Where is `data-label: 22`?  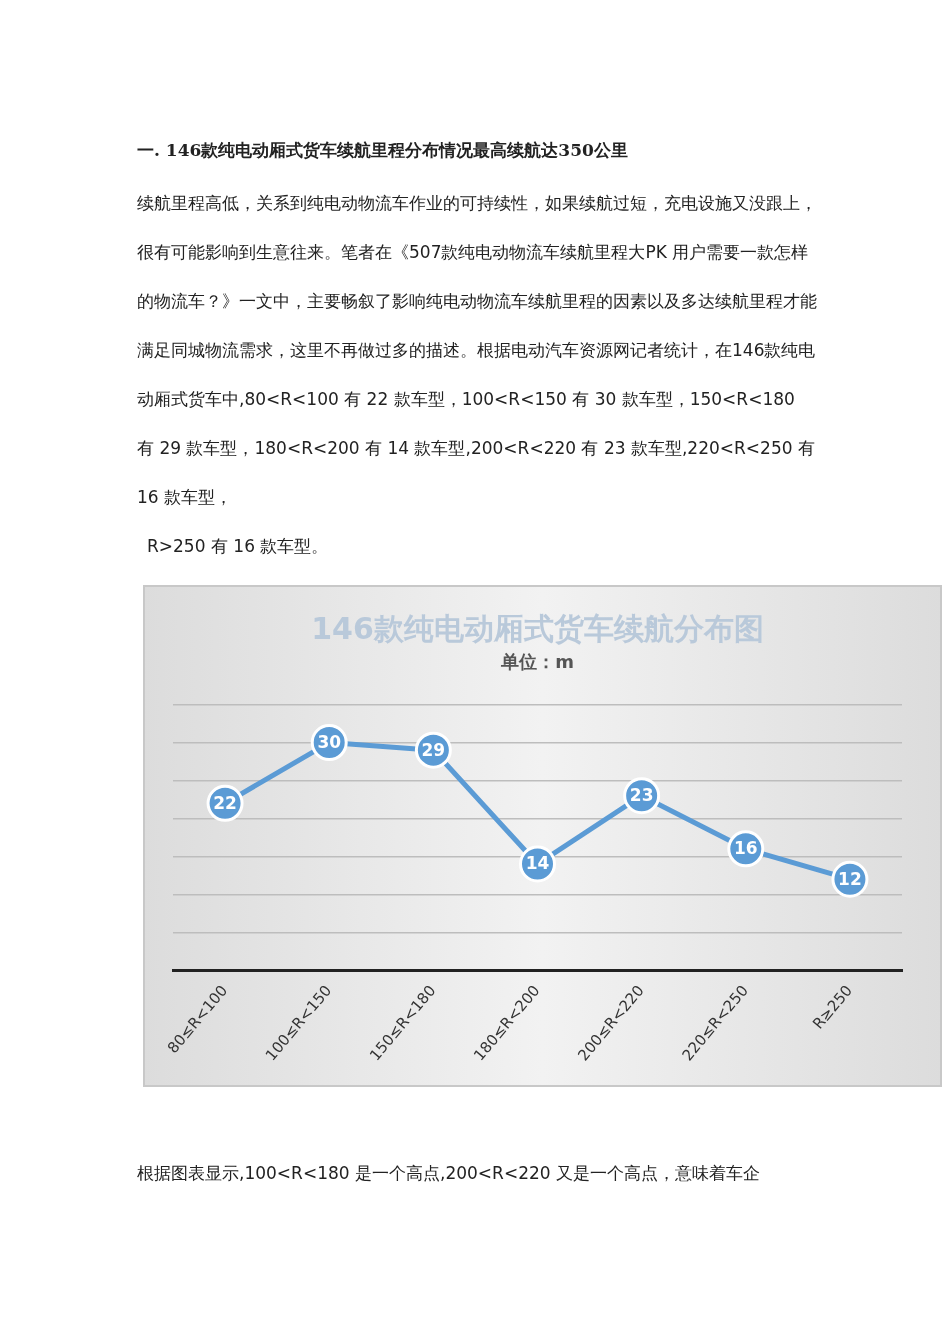 data-label: 22 is located at coordinates (225, 802).